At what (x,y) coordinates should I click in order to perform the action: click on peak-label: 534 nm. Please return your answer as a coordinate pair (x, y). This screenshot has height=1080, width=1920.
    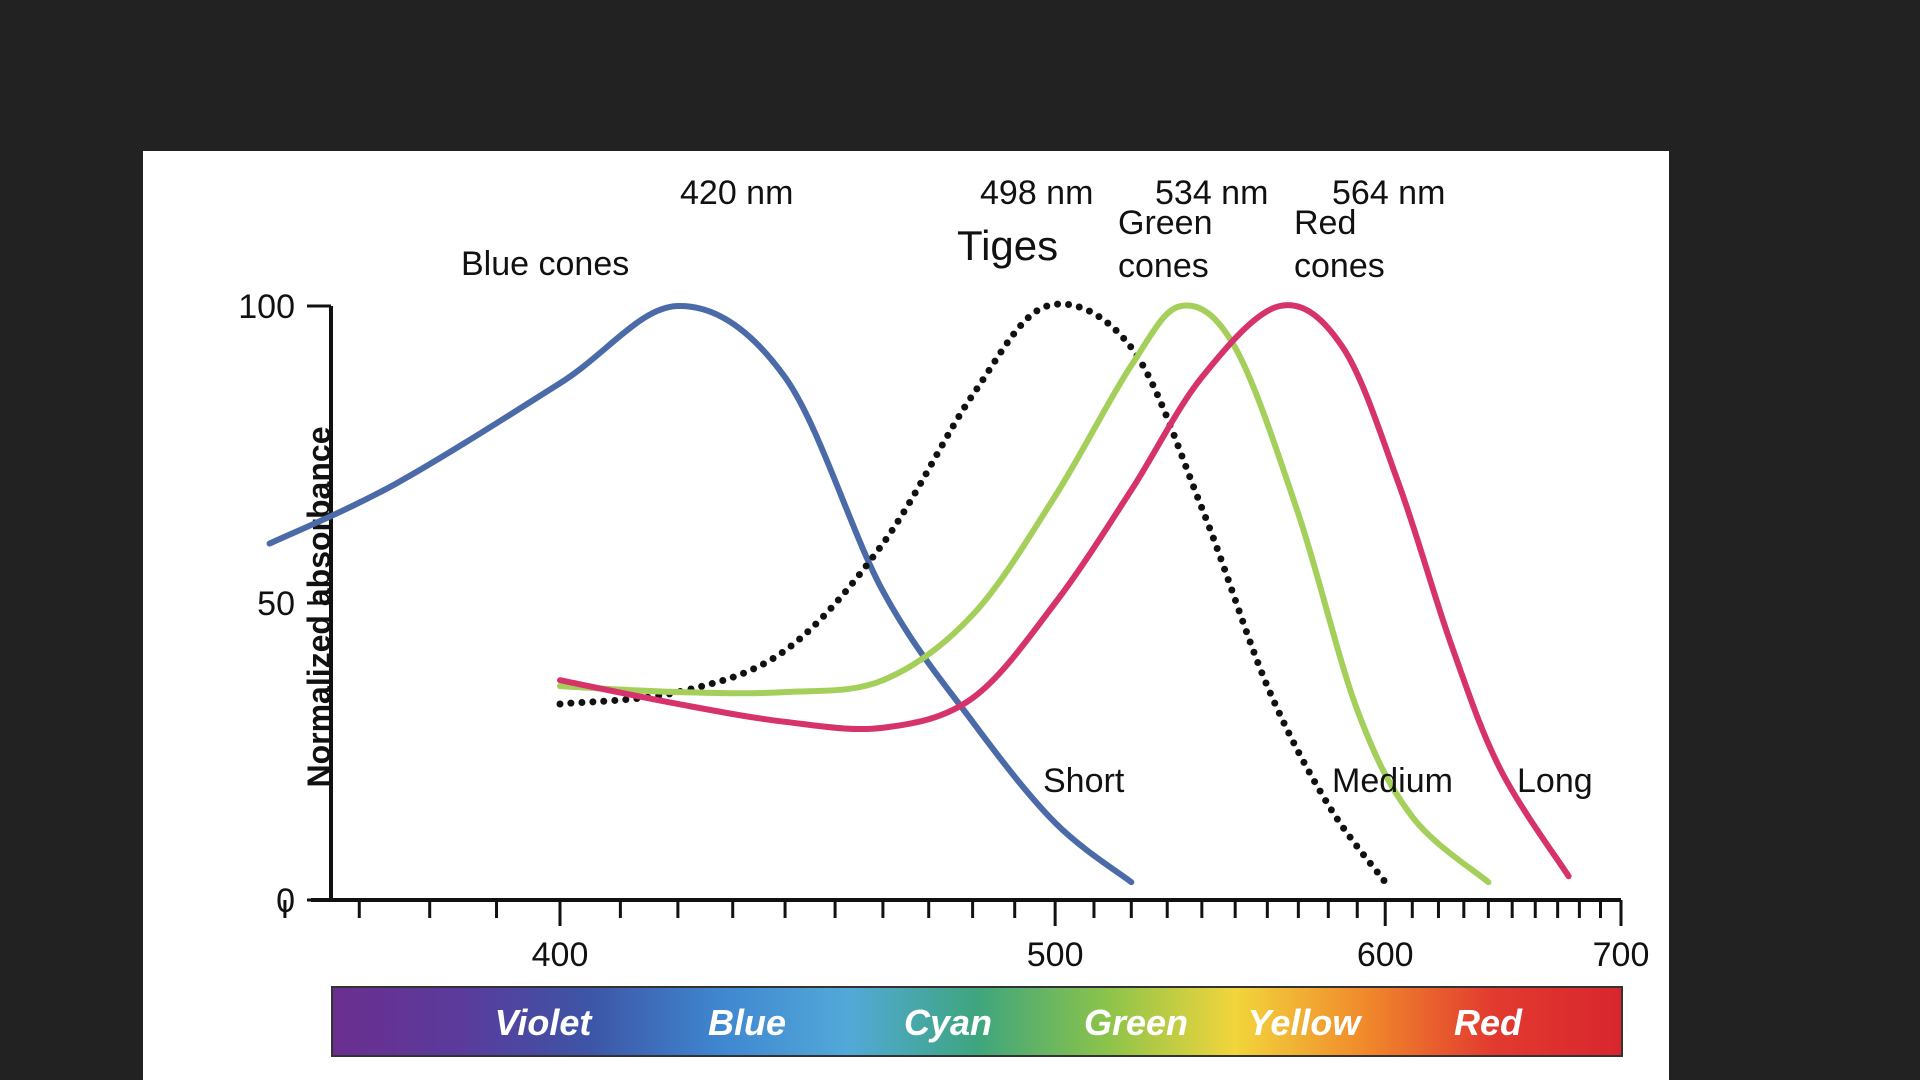
    Looking at the image, I should click on (1211, 193).